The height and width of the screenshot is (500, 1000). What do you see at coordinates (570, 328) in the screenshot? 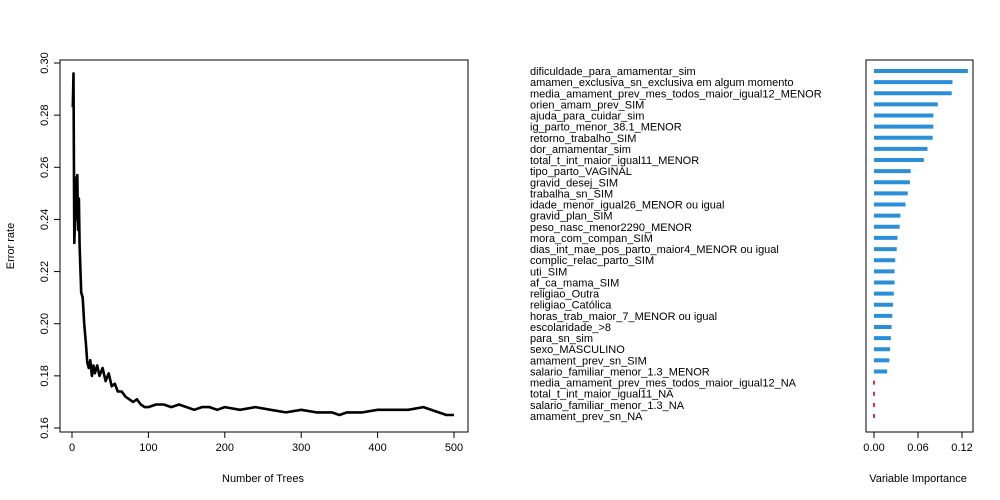
I see `variable-label: escolaridade_>8` at bounding box center [570, 328].